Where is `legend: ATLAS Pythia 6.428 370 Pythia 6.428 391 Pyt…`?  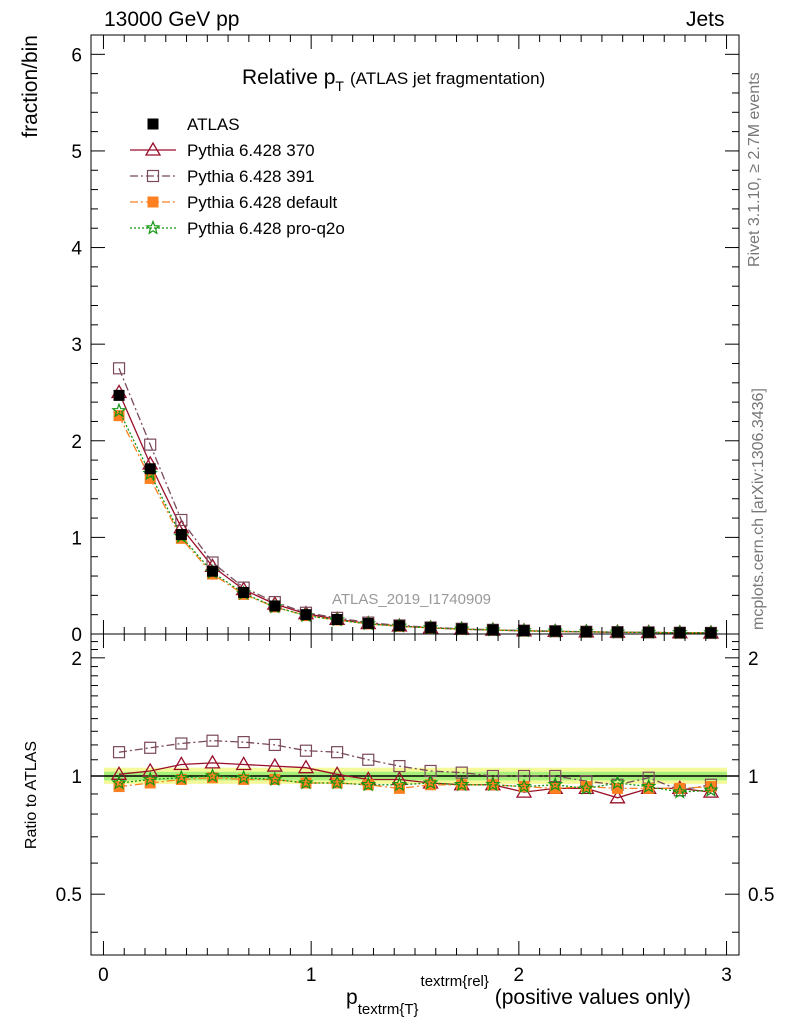
legend: ATLAS Pythia 6.428 370 Pythia 6.428 391 Pyt… is located at coordinates (237, 176).